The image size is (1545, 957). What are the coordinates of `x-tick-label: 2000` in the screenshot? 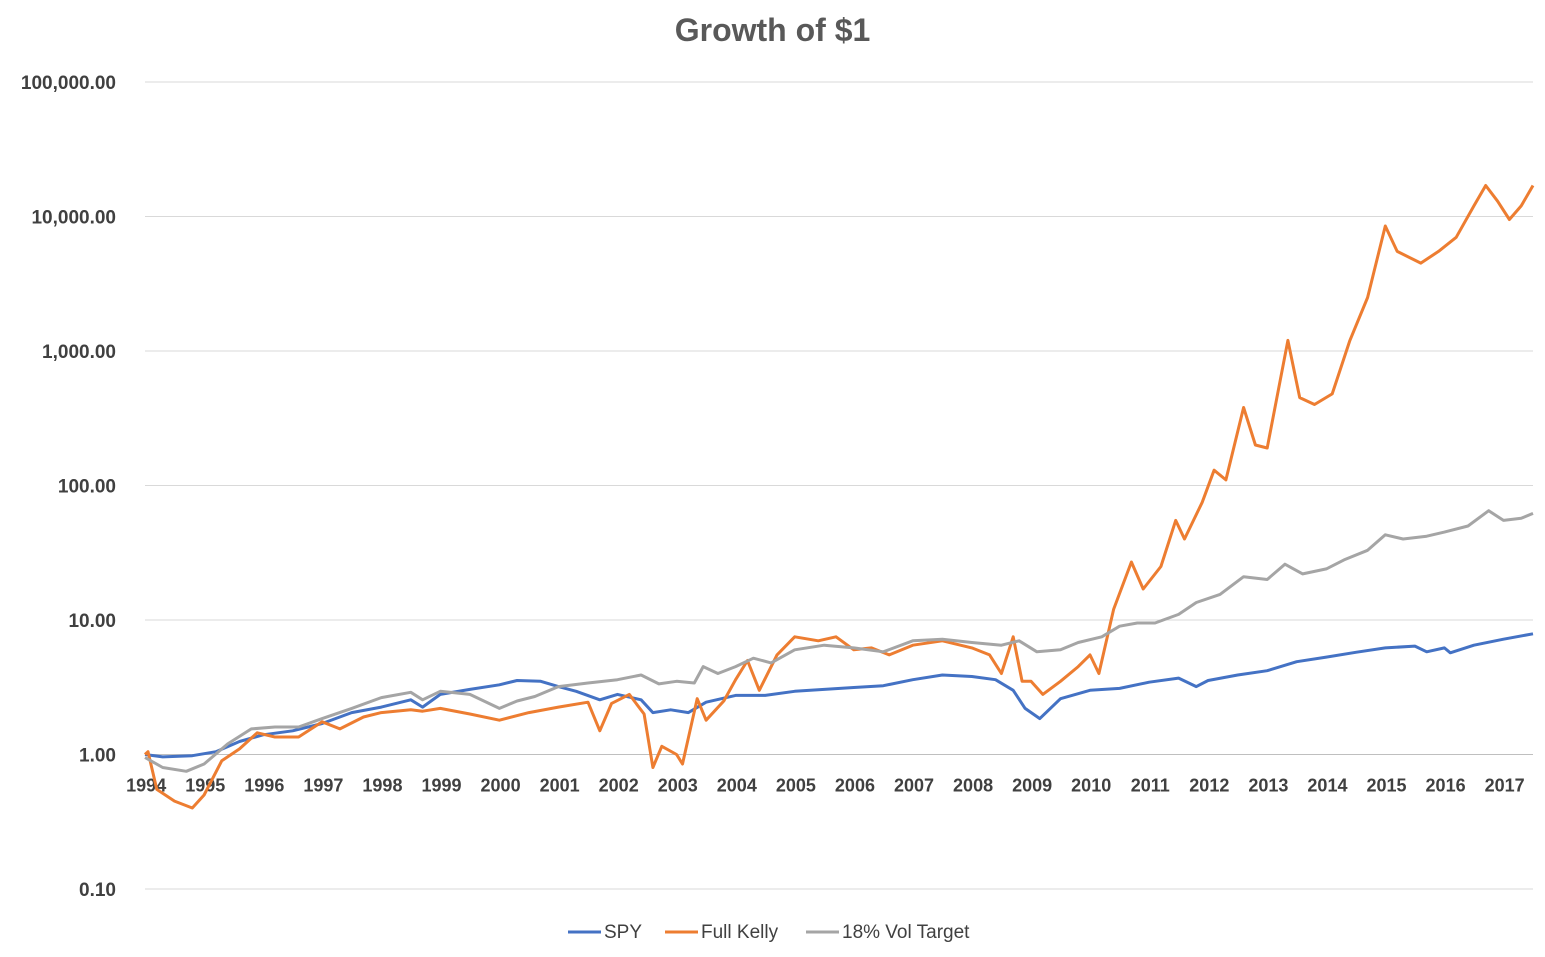 It's located at (501, 786).